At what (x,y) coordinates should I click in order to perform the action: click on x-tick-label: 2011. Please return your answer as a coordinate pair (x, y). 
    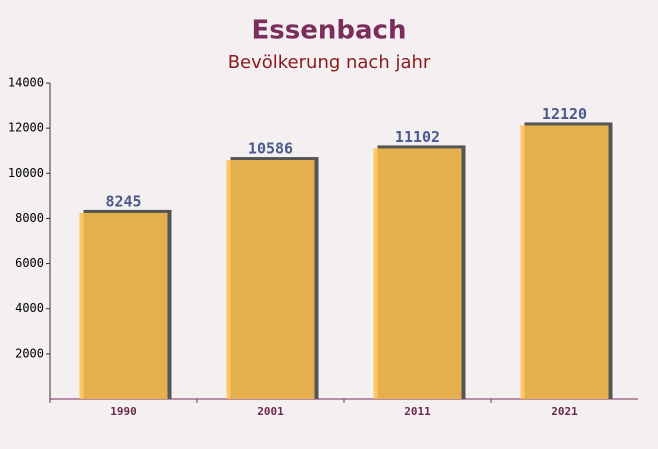
    Looking at the image, I should click on (417, 411).